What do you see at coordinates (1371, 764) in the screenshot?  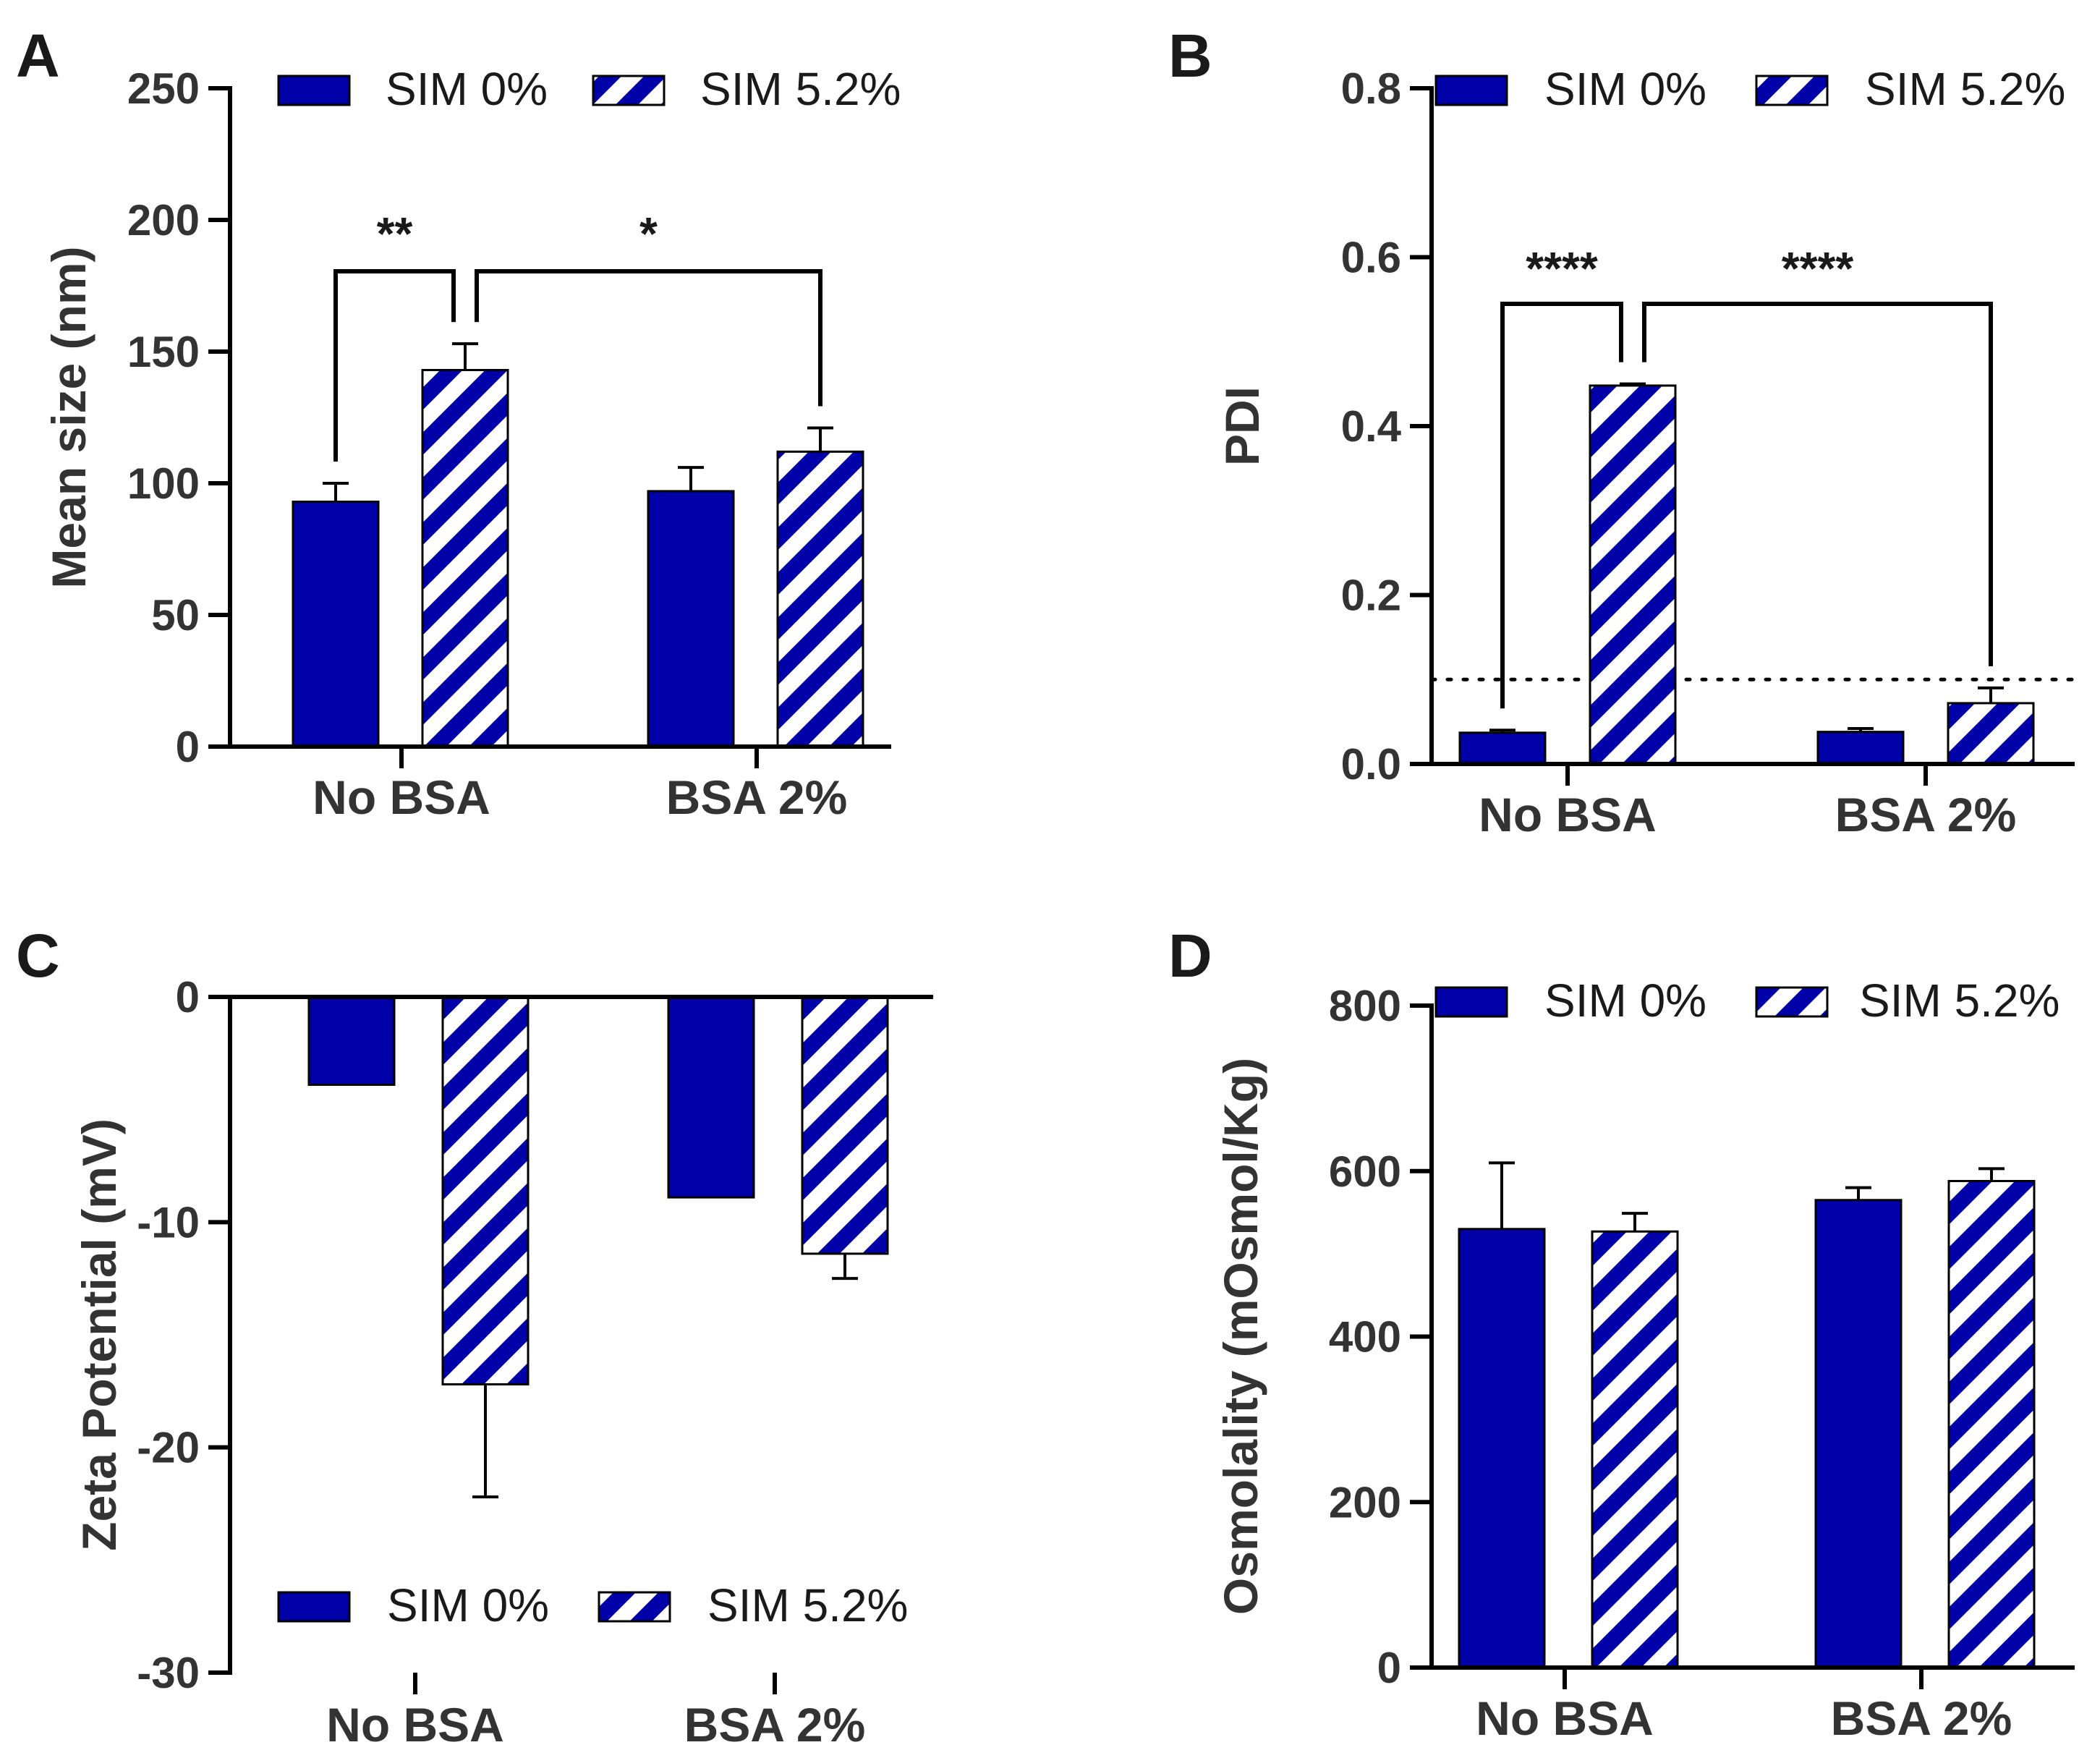 I see `y-tick-label: 0.0` at bounding box center [1371, 764].